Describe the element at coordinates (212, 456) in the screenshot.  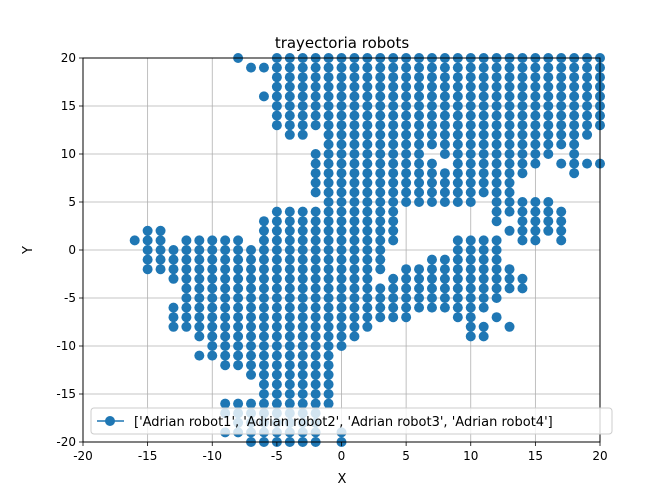
I see `x-tick-label: -10` at that location.